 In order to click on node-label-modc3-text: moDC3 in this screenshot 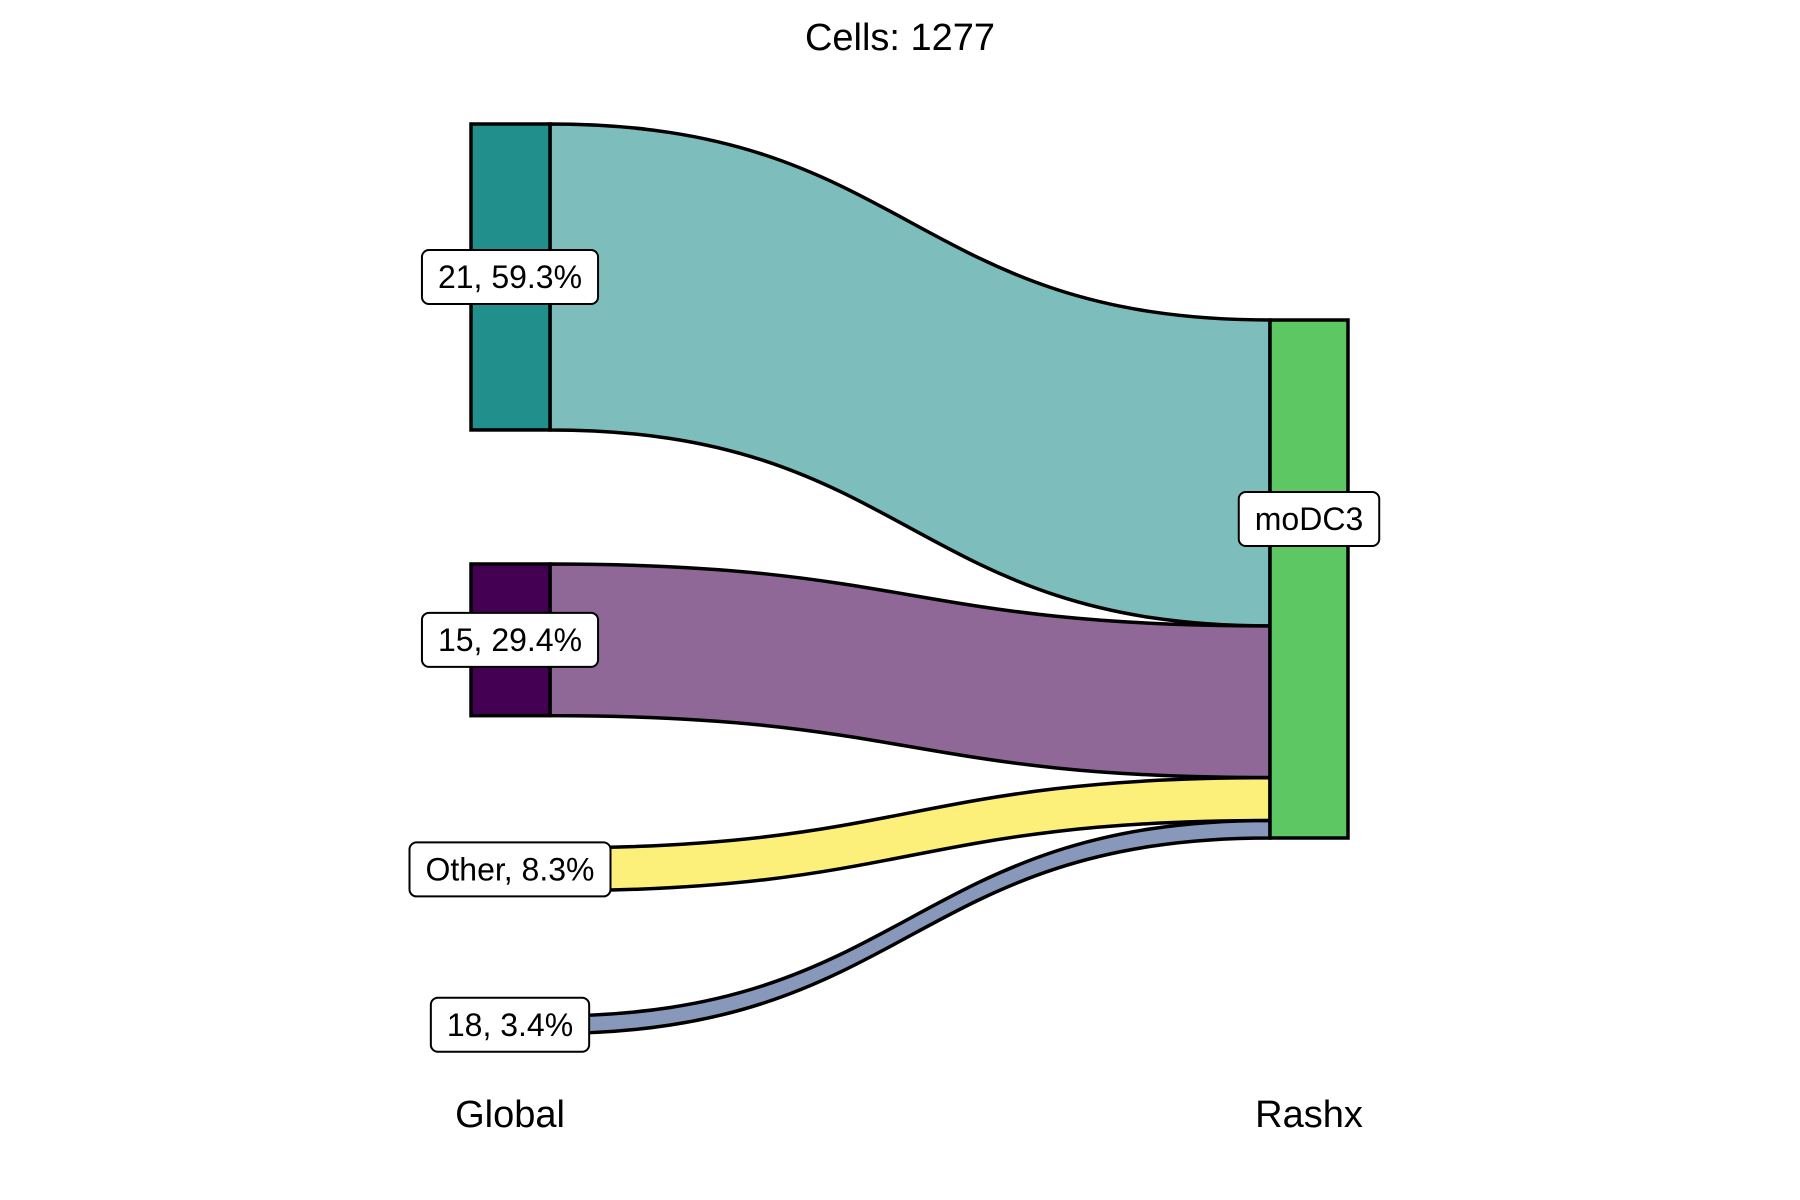, I will do `click(1309, 519)`.